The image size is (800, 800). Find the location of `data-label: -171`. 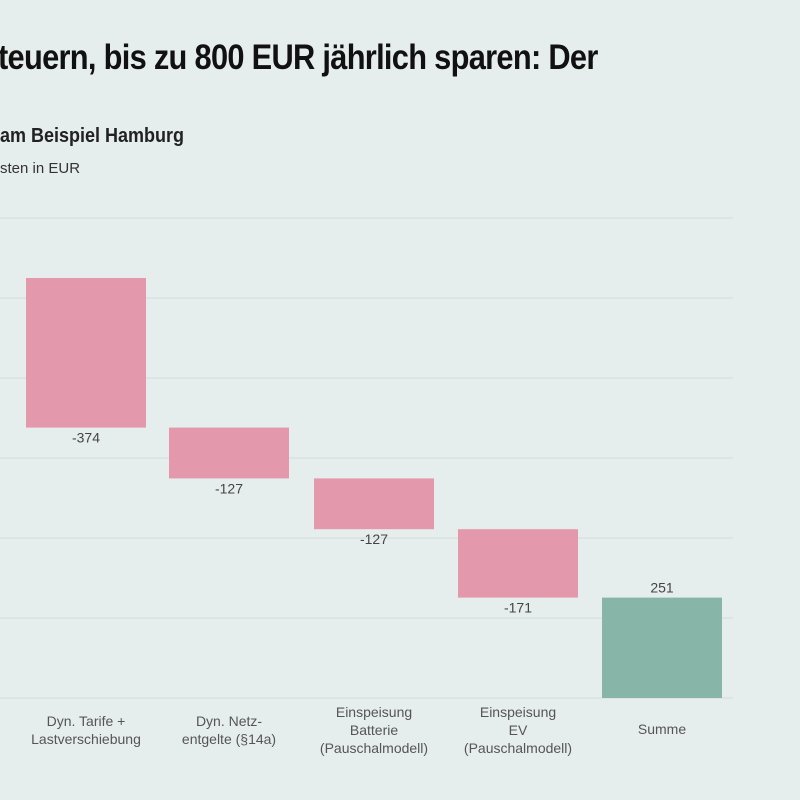

data-label: -171 is located at coordinates (518, 608).